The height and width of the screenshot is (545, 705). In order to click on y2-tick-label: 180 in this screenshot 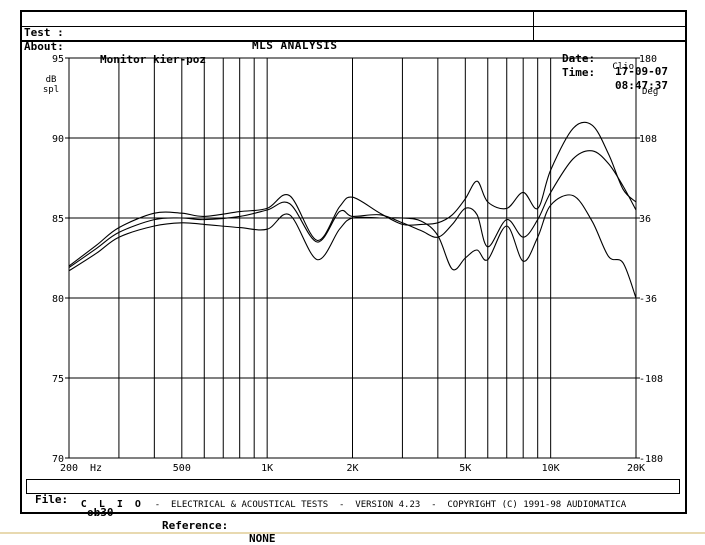, I will do `click(648, 59)`.